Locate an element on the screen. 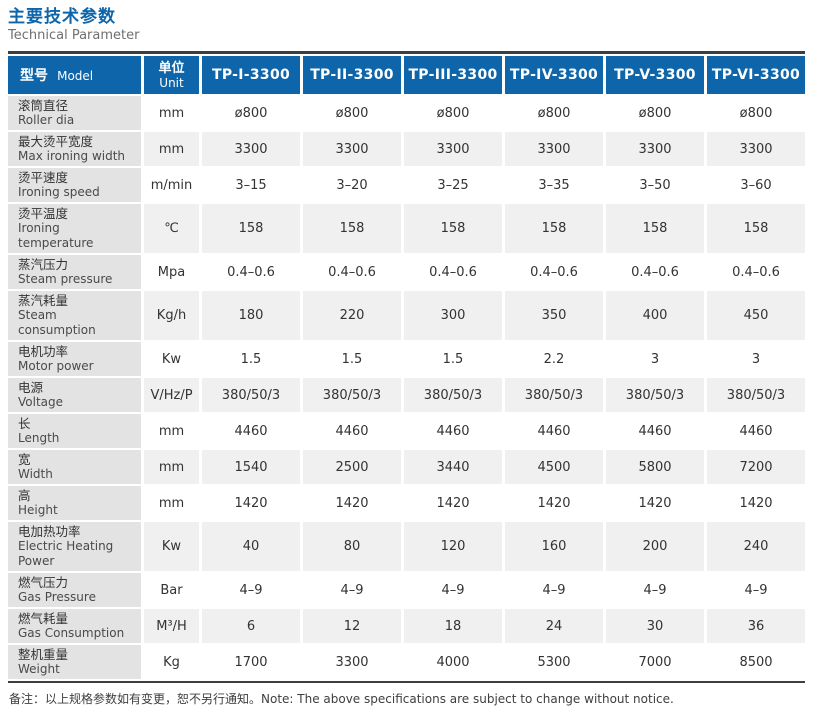 Image resolution: width=819 pixels, height=707 pixels. row-value: 450 is located at coordinates (756, 315).